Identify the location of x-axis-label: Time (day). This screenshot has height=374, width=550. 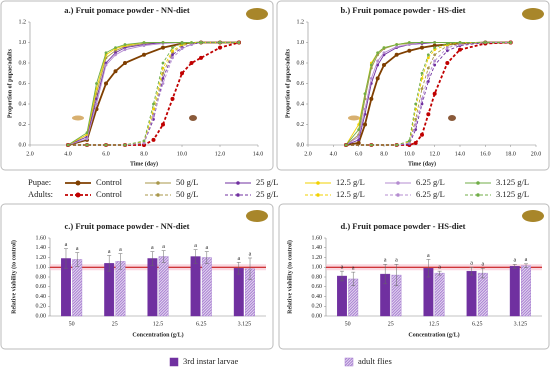
(422, 163).